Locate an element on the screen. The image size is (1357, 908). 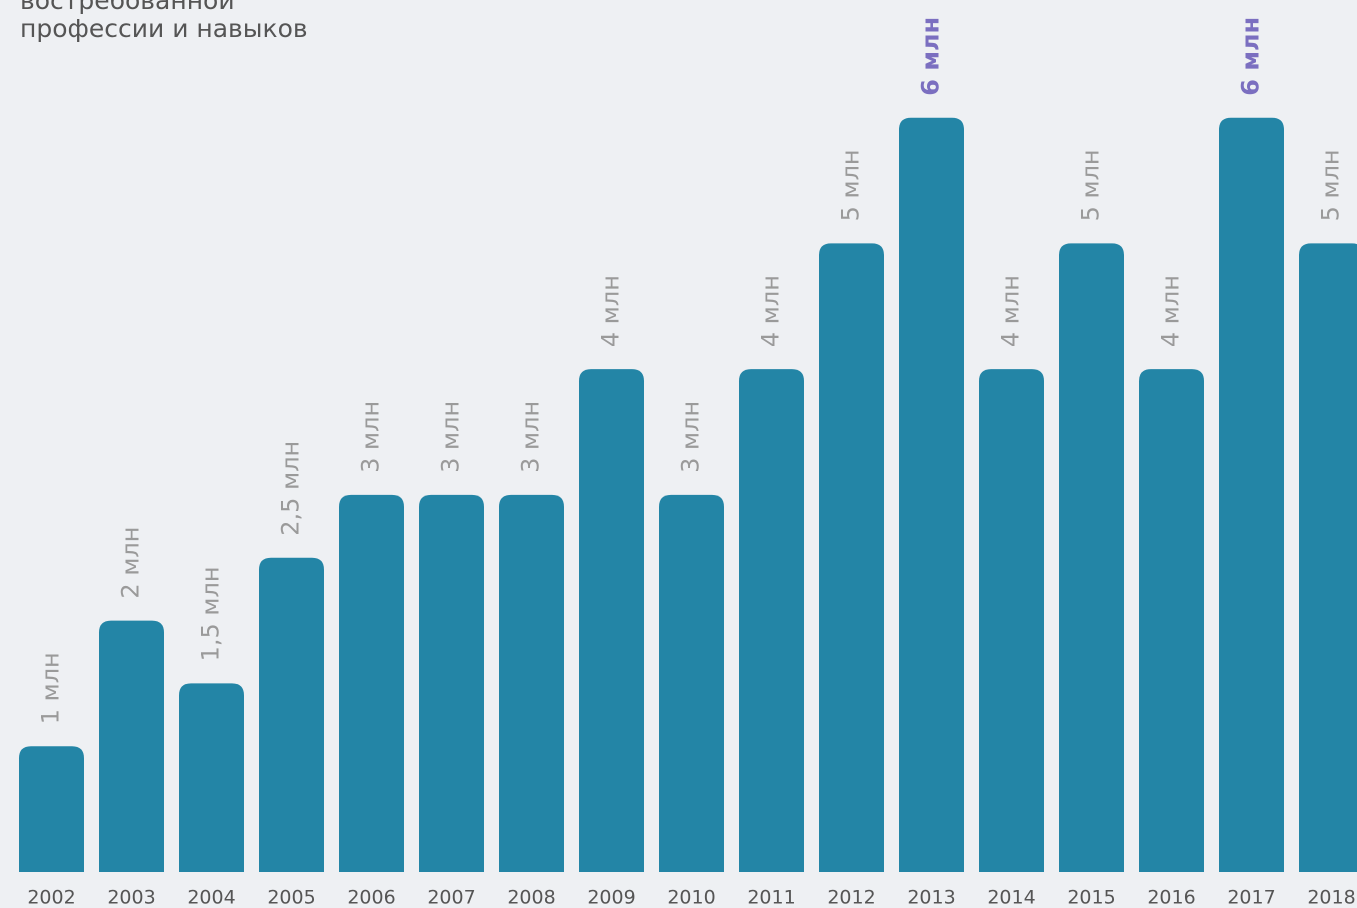
value-label: 1 млн is located at coordinates (51, 688).